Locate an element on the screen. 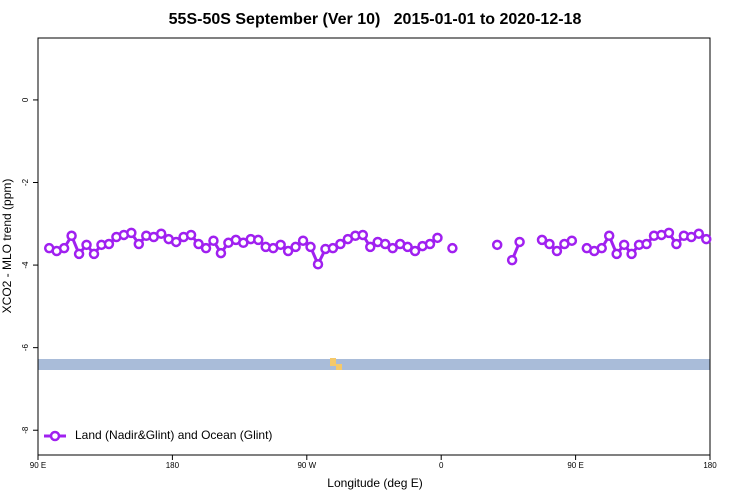 This screenshot has height=500, width=750. y-tick-label: 0 is located at coordinates (25, 99).